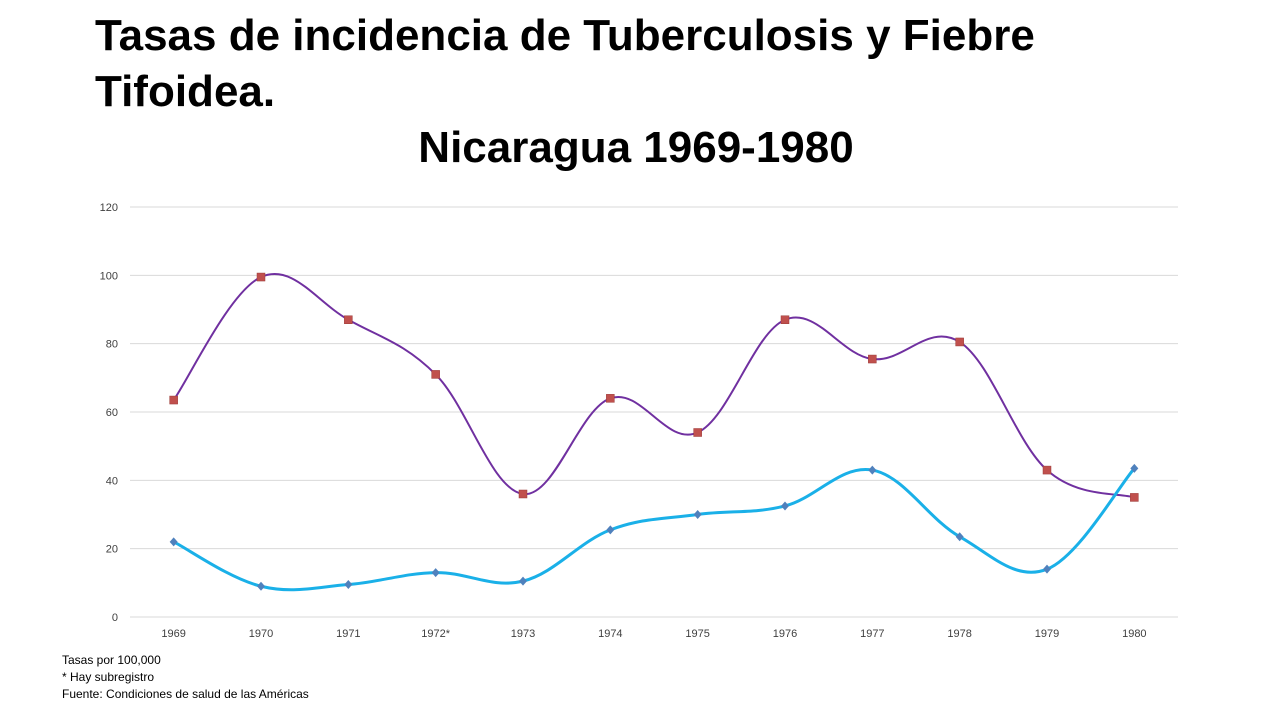 This screenshot has width=1280, height=720. Describe the element at coordinates (112, 345) in the screenshot. I see `y-tick-label: 80` at that location.